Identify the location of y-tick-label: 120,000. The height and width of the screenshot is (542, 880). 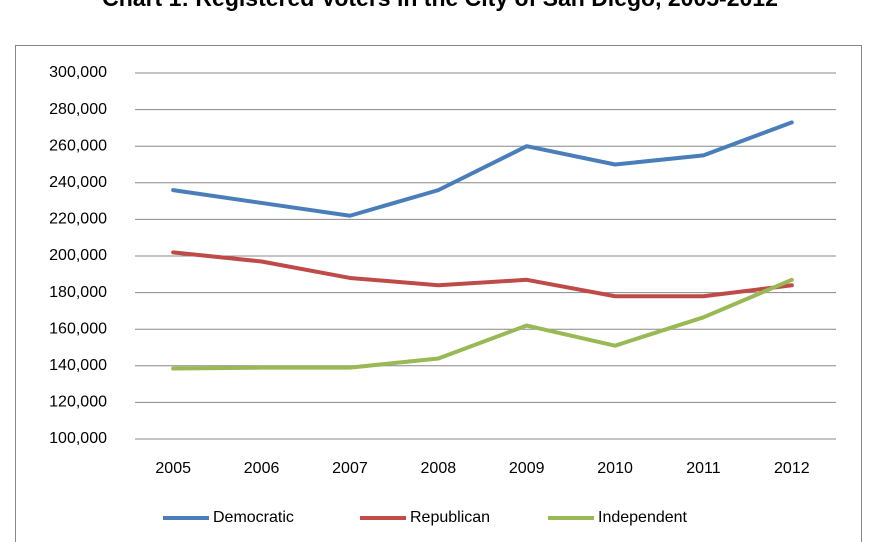
(78, 402).